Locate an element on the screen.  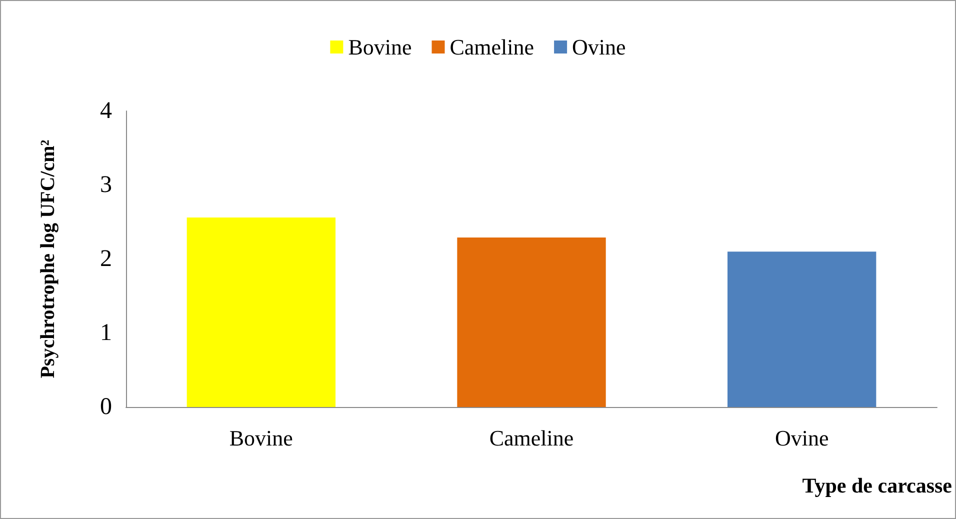
x-tick-label: Cameline is located at coordinates (531, 438).